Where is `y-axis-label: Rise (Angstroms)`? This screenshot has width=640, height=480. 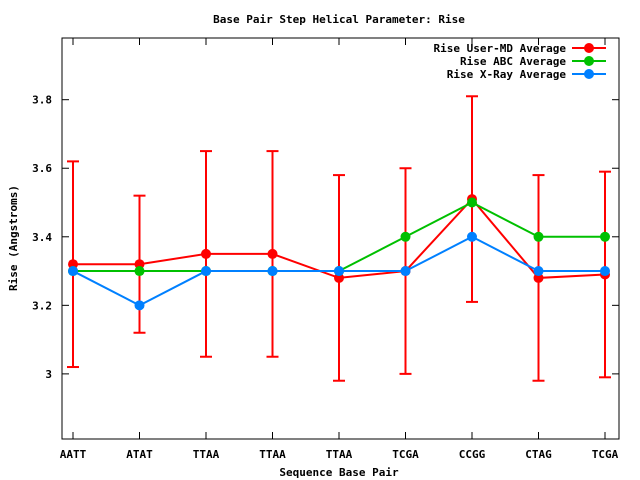 y-axis-label: Rise (Angstroms) is located at coordinates (13, 238).